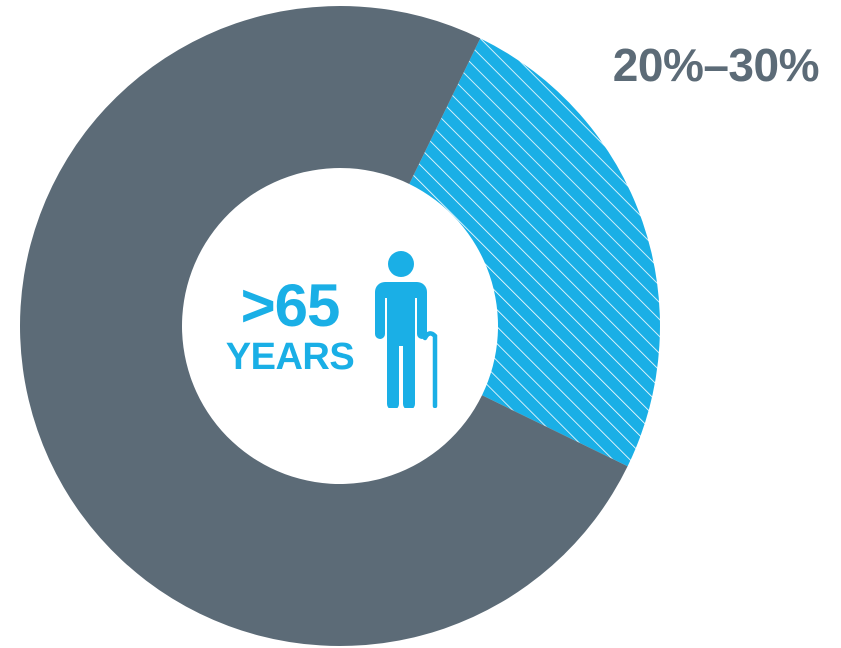 The width and height of the screenshot is (841, 648). I want to click on center-age-value: >65, so click(290, 305).